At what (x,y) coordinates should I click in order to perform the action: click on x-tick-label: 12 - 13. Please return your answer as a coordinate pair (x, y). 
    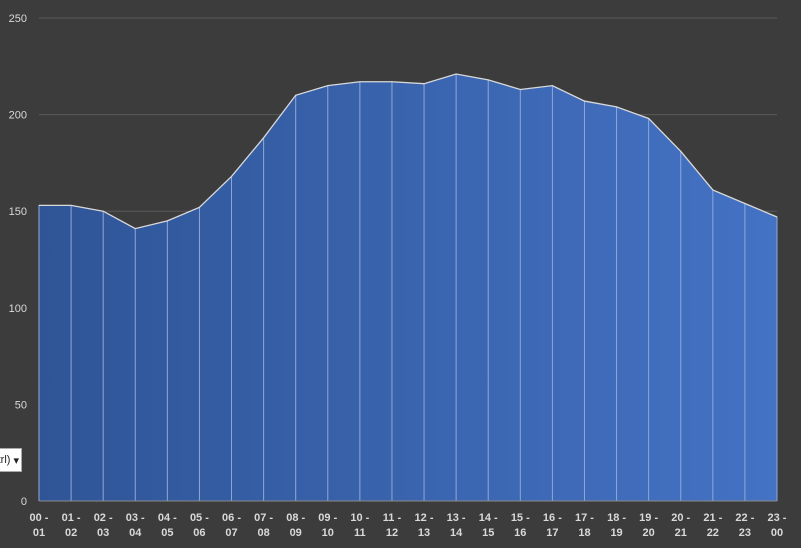
    Looking at the image, I should click on (424, 525).